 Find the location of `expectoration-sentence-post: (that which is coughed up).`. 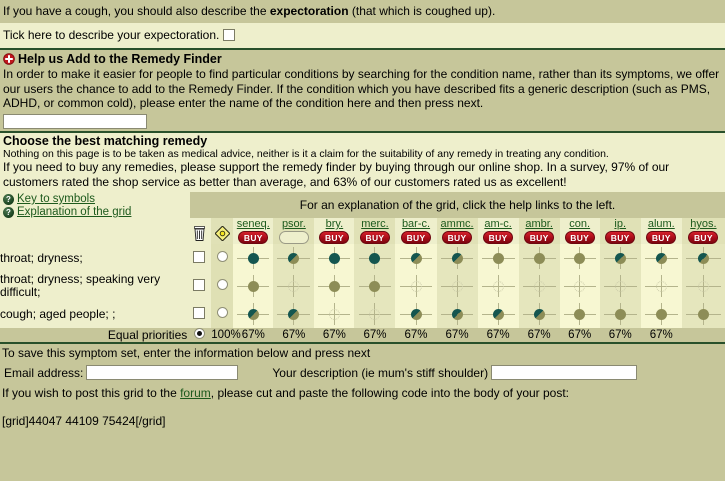

expectoration-sentence-post: (that which is coughed up). is located at coordinates (422, 11).